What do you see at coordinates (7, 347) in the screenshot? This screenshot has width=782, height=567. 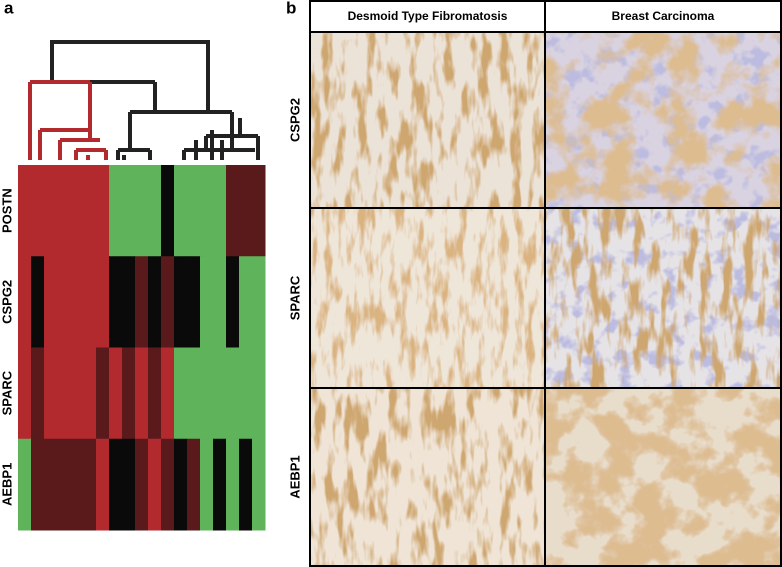 I see `row-labels: POSTN CSPG2 SPARC AEBP1` at bounding box center [7, 347].